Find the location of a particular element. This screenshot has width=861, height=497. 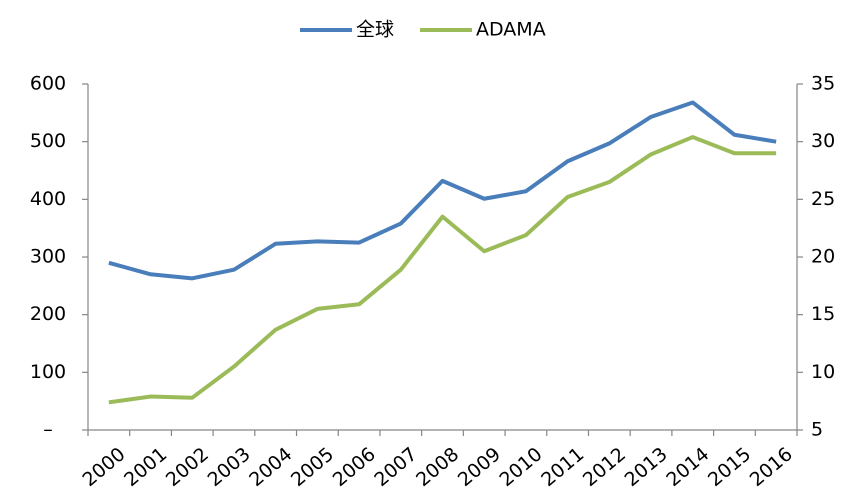

x-tick-label: 2007 is located at coordinates (395, 467).